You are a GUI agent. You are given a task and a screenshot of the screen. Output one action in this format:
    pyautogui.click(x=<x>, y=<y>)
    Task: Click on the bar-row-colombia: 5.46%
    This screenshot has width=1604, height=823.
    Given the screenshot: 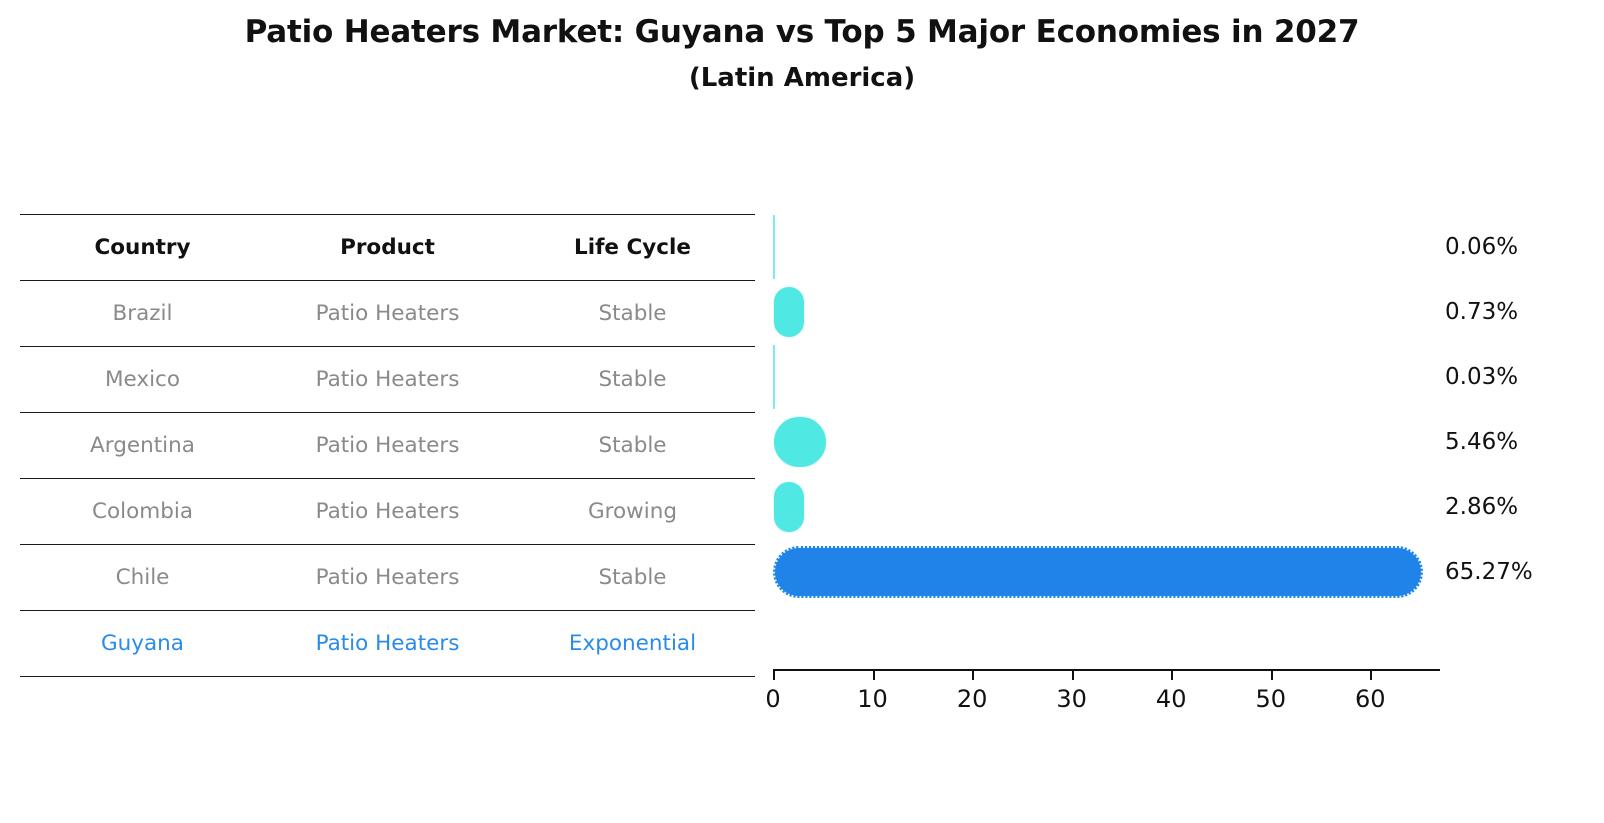 What is the action you would take?
    pyautogui.click(x=1145, y=441)
    